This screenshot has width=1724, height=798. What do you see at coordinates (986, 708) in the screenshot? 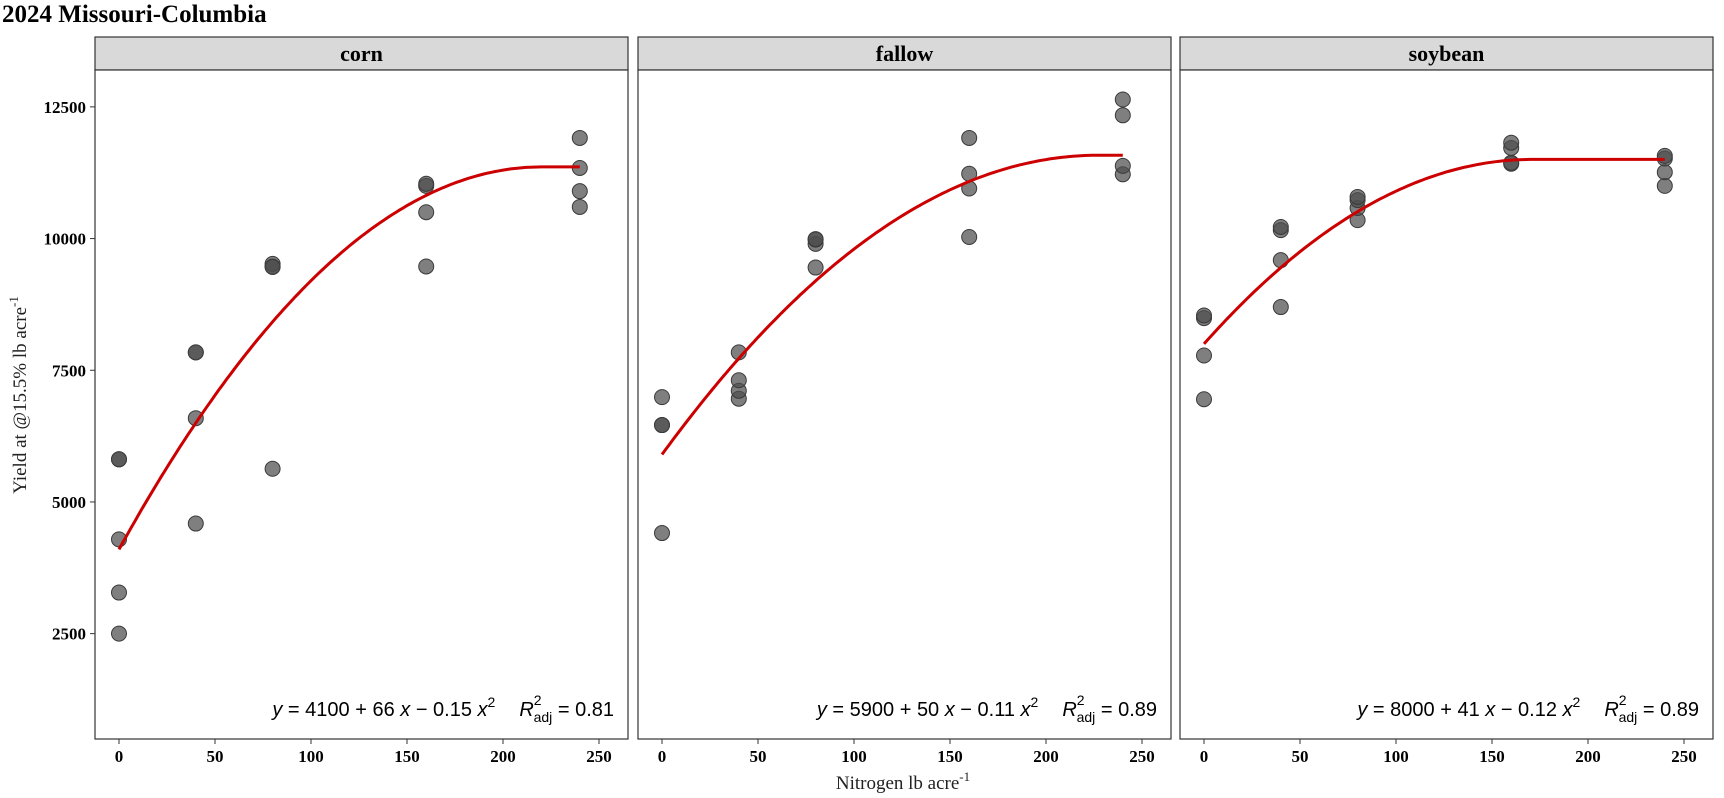
I see `fit-equation: y = 5900 + 50 x − 0.11 x2 R2 adj = 0.89` at bounding box center [986, 708].